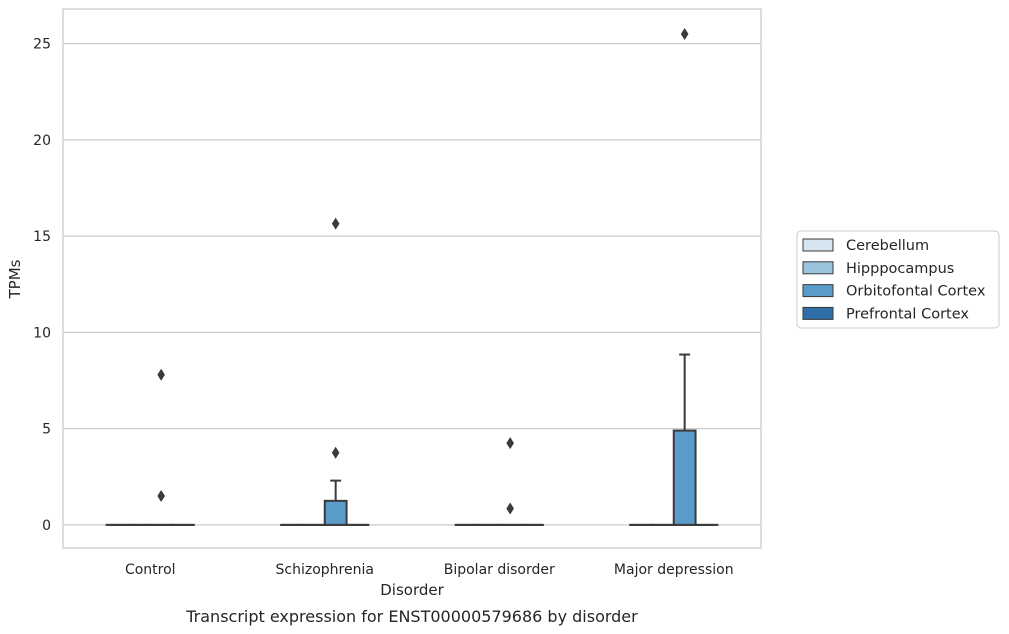  Describe the element at coordinates (325, 570) in the screenshot. I see `x-tick-label: Schizophrenia` at that location.